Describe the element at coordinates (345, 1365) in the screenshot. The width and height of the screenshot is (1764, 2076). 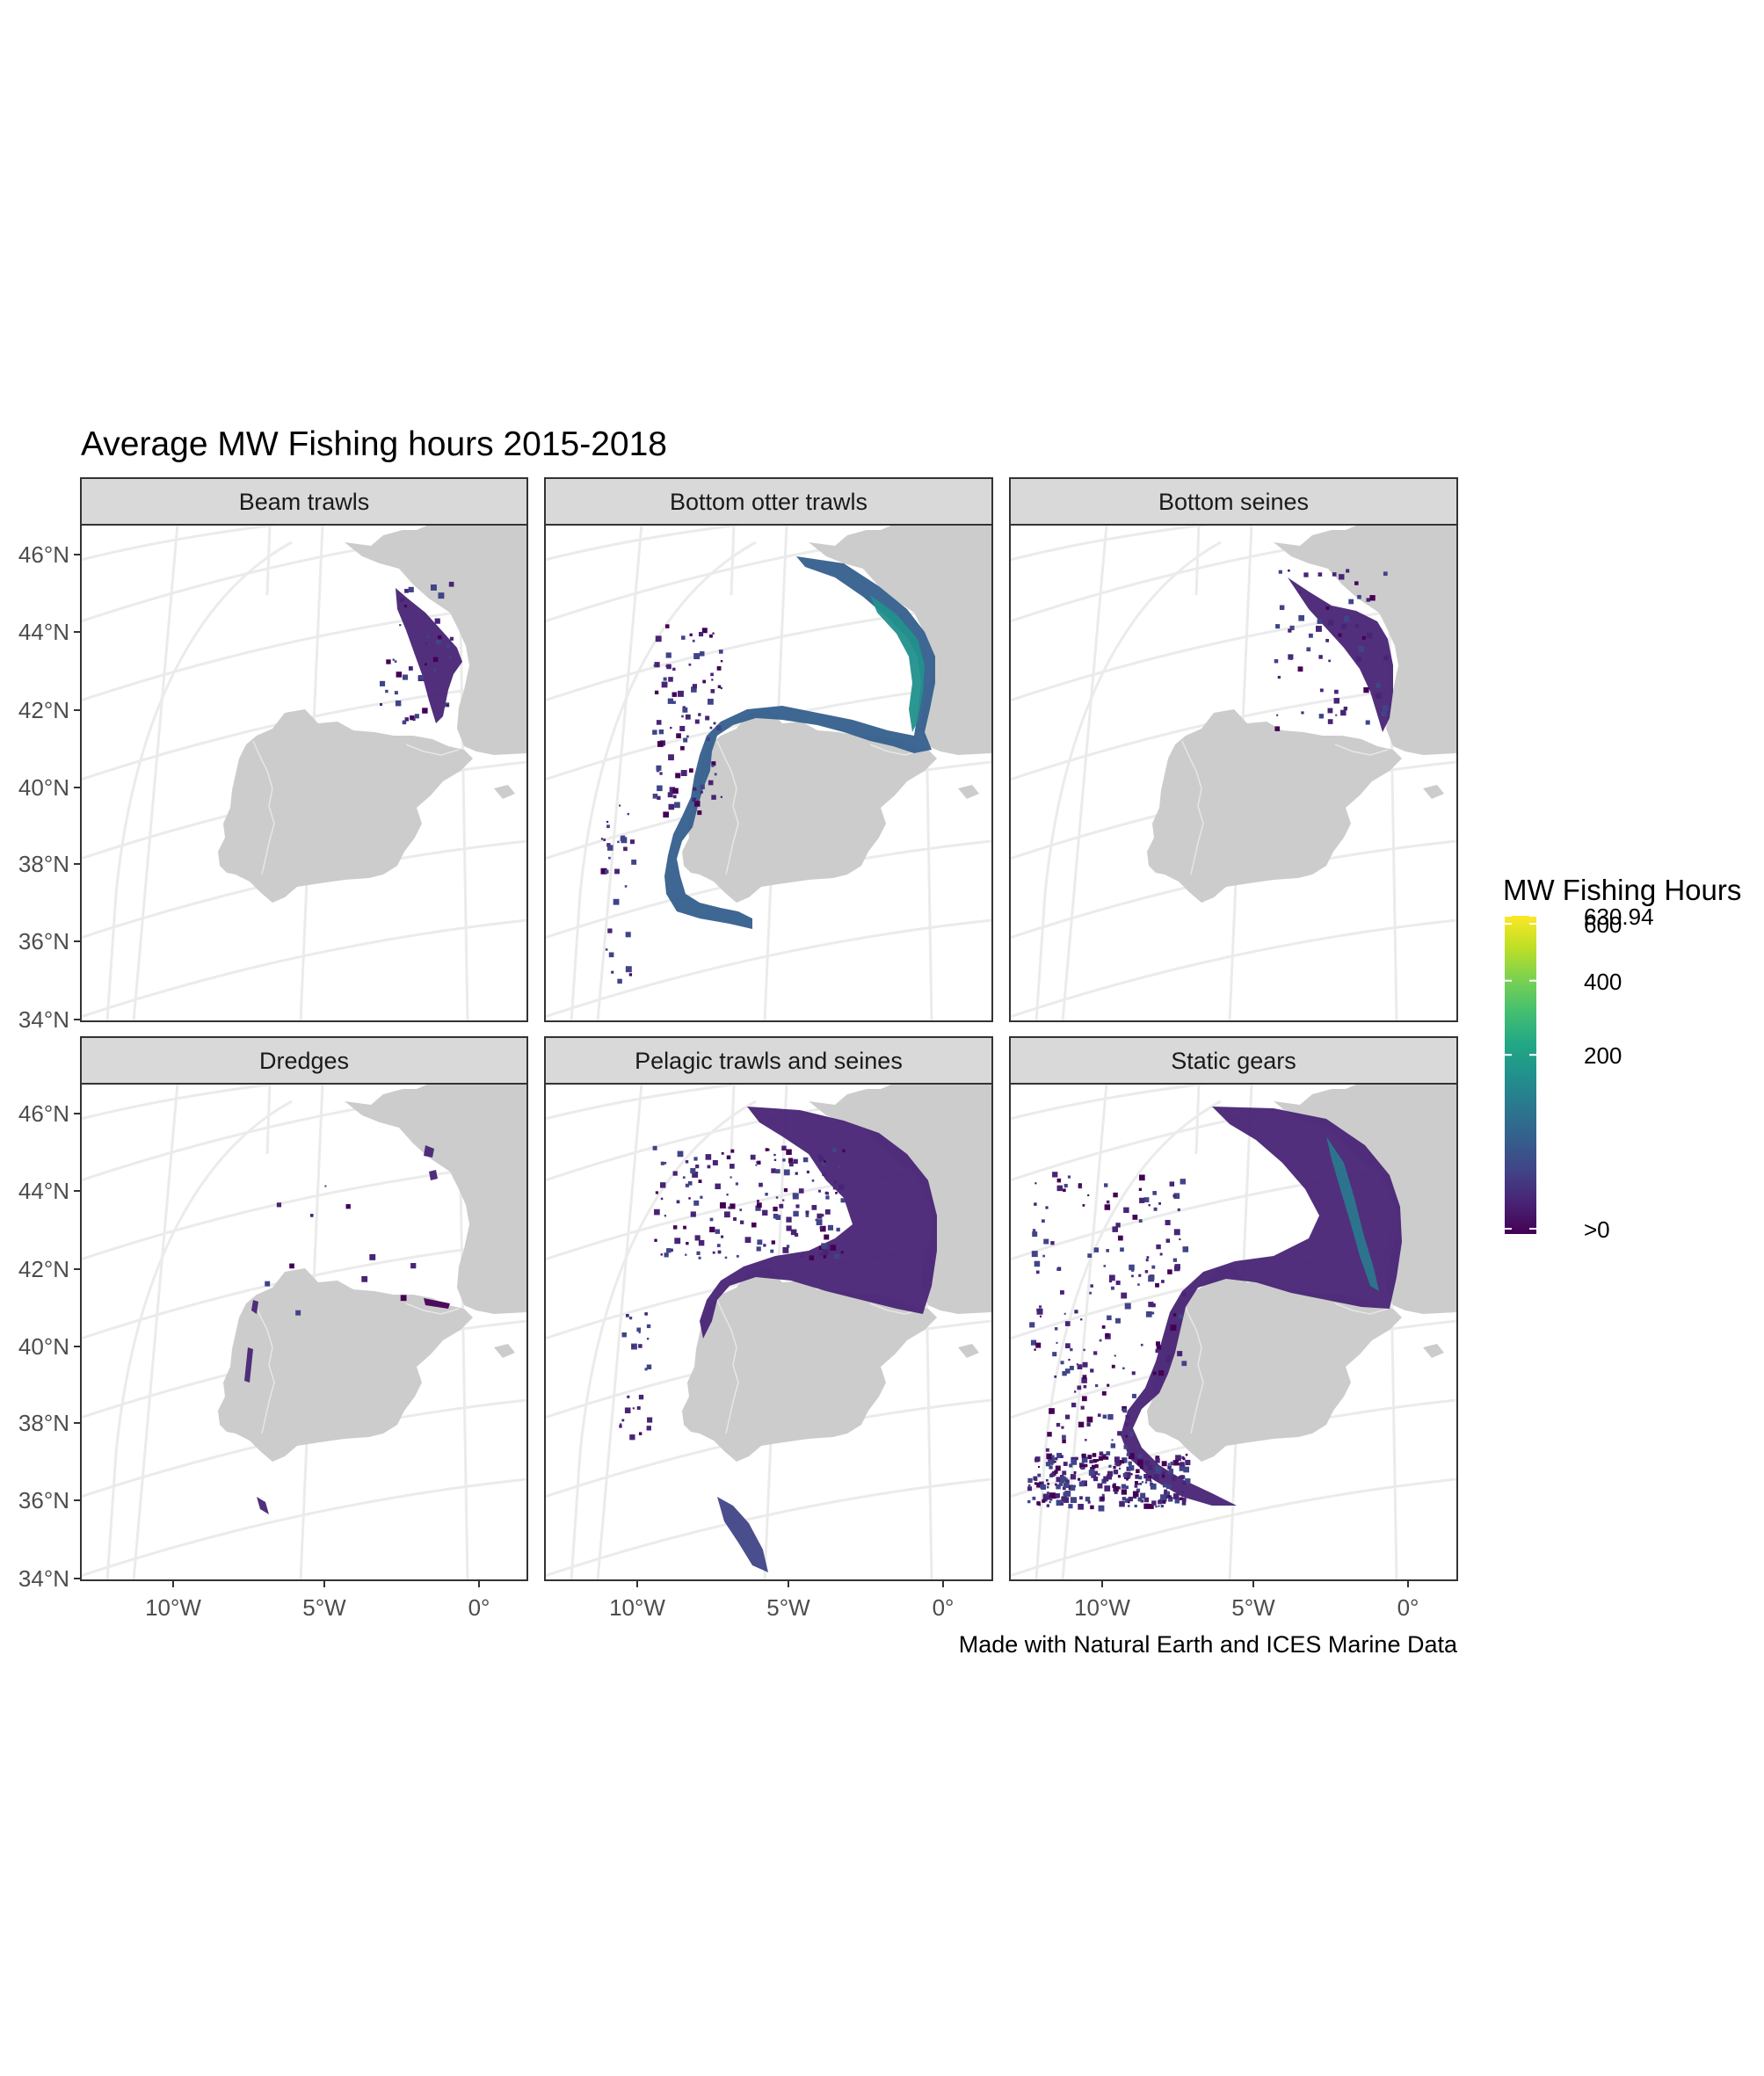
I see `iberia-landmass` at that location.